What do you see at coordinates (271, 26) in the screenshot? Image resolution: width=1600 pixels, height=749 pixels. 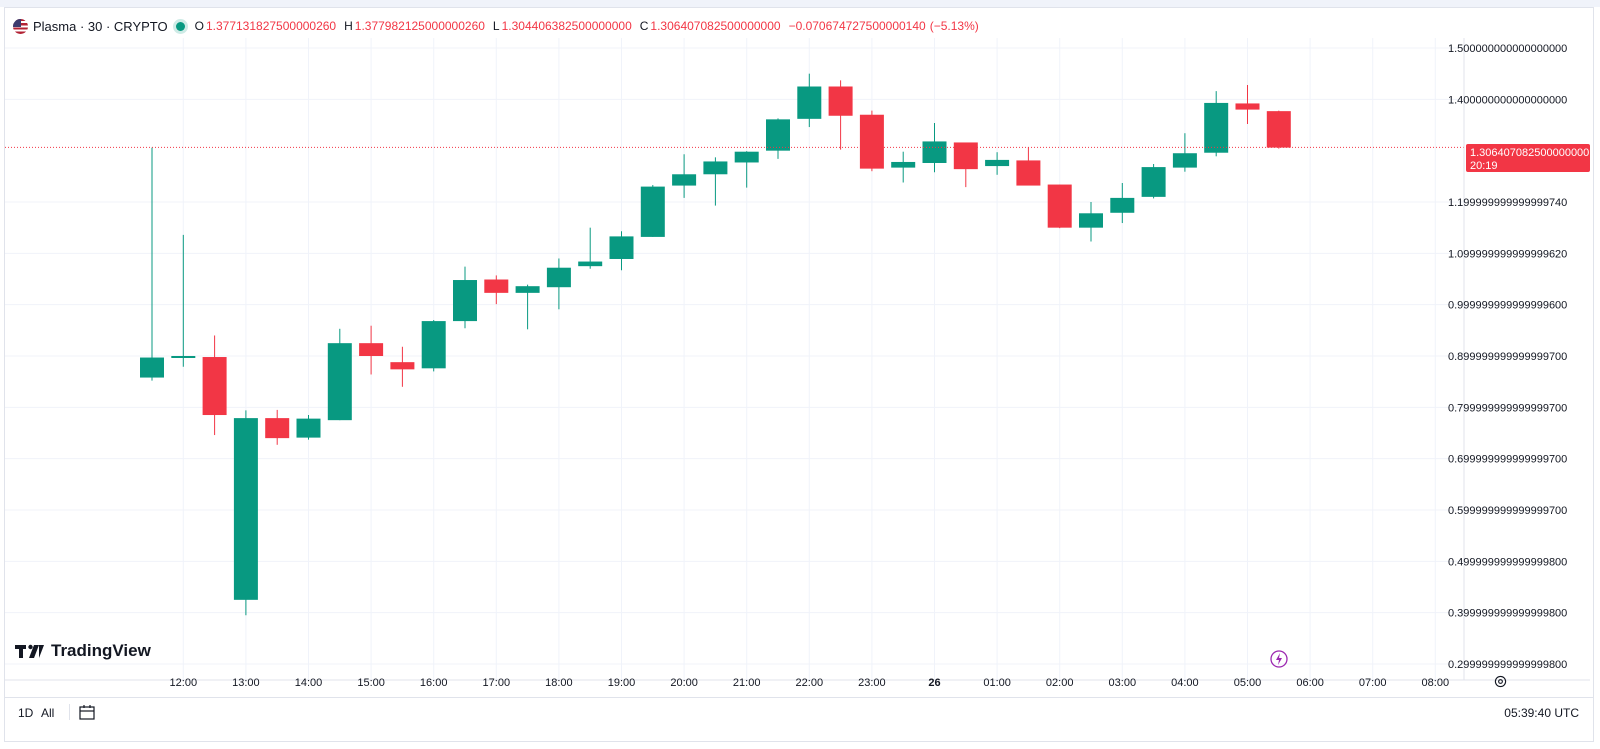 I see `ohlc-open-value: 1.37713182750000026​0` at bounding box center [271, 26].